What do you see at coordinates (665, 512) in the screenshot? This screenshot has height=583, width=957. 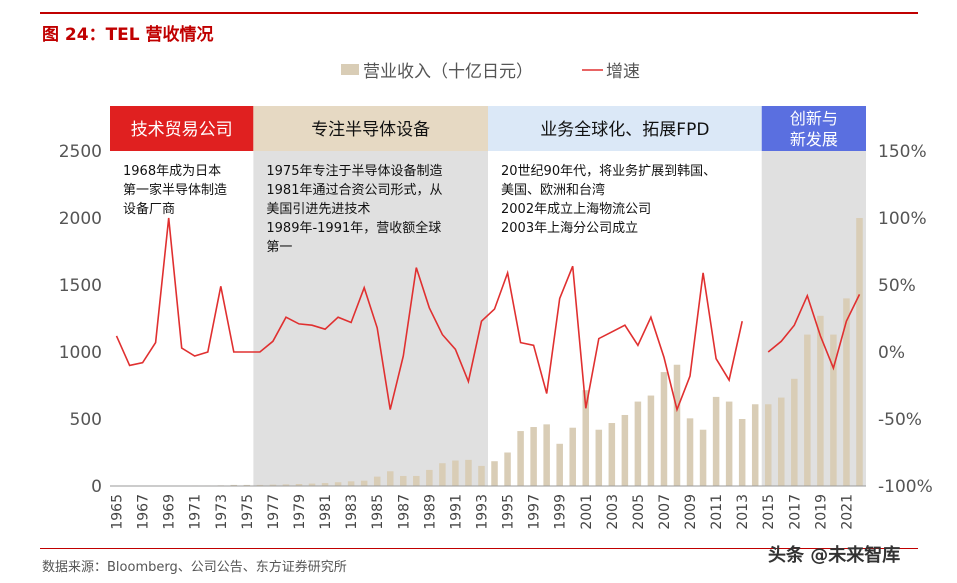 I see `x-tick-2007: 2007` at bounding box center [665, 512].